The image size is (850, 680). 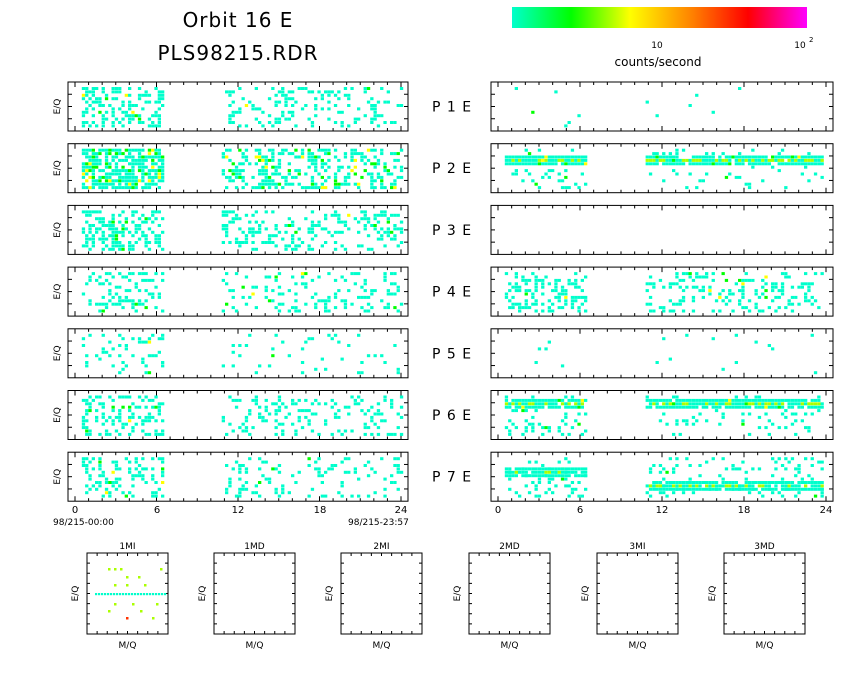 I want to click on colorbar-label: counts/second, so click(x=658, y=62).